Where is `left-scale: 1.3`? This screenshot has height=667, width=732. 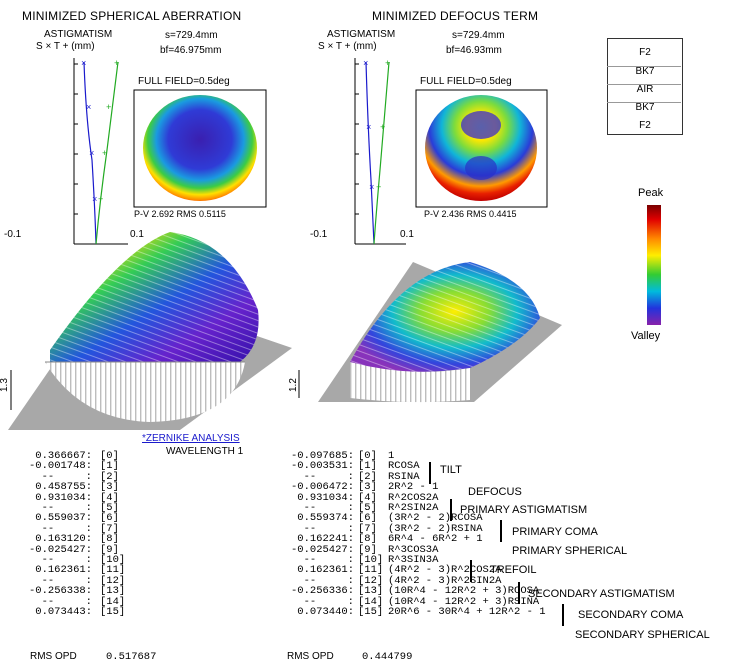
left-scale: 1.3 is located at coordinates (5, 385).